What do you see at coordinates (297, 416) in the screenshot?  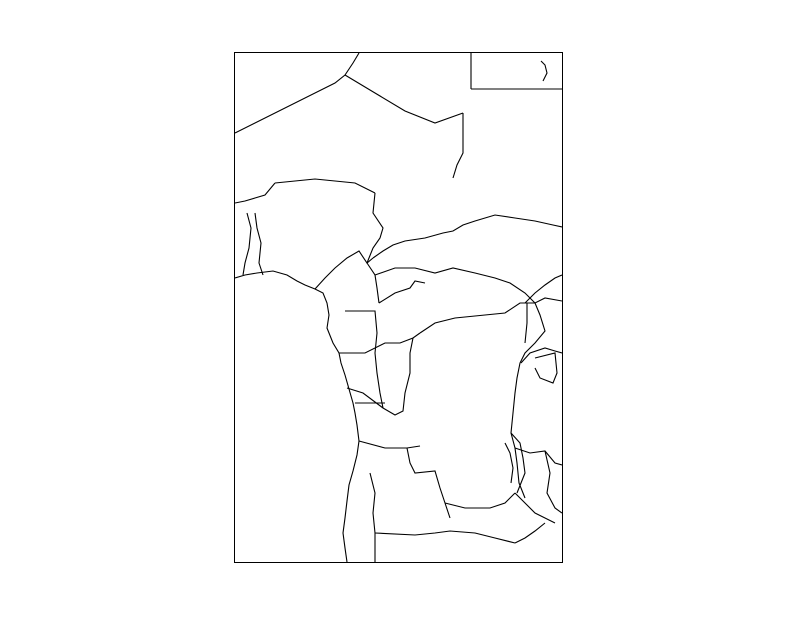 I see `coastline` at bounding box center [297, 416].